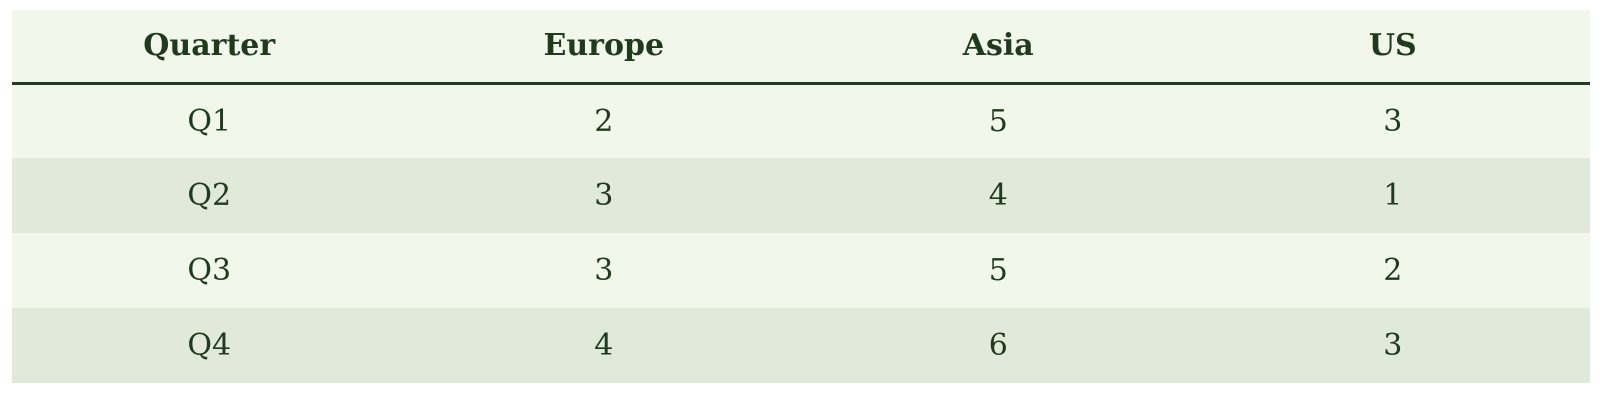 The height and width of the screenshot is (406, 1602). What do you see at coordinates (603, 47) in the screenshot?
I see `column-header-europe: Europe` at bounding box center [603, 47].